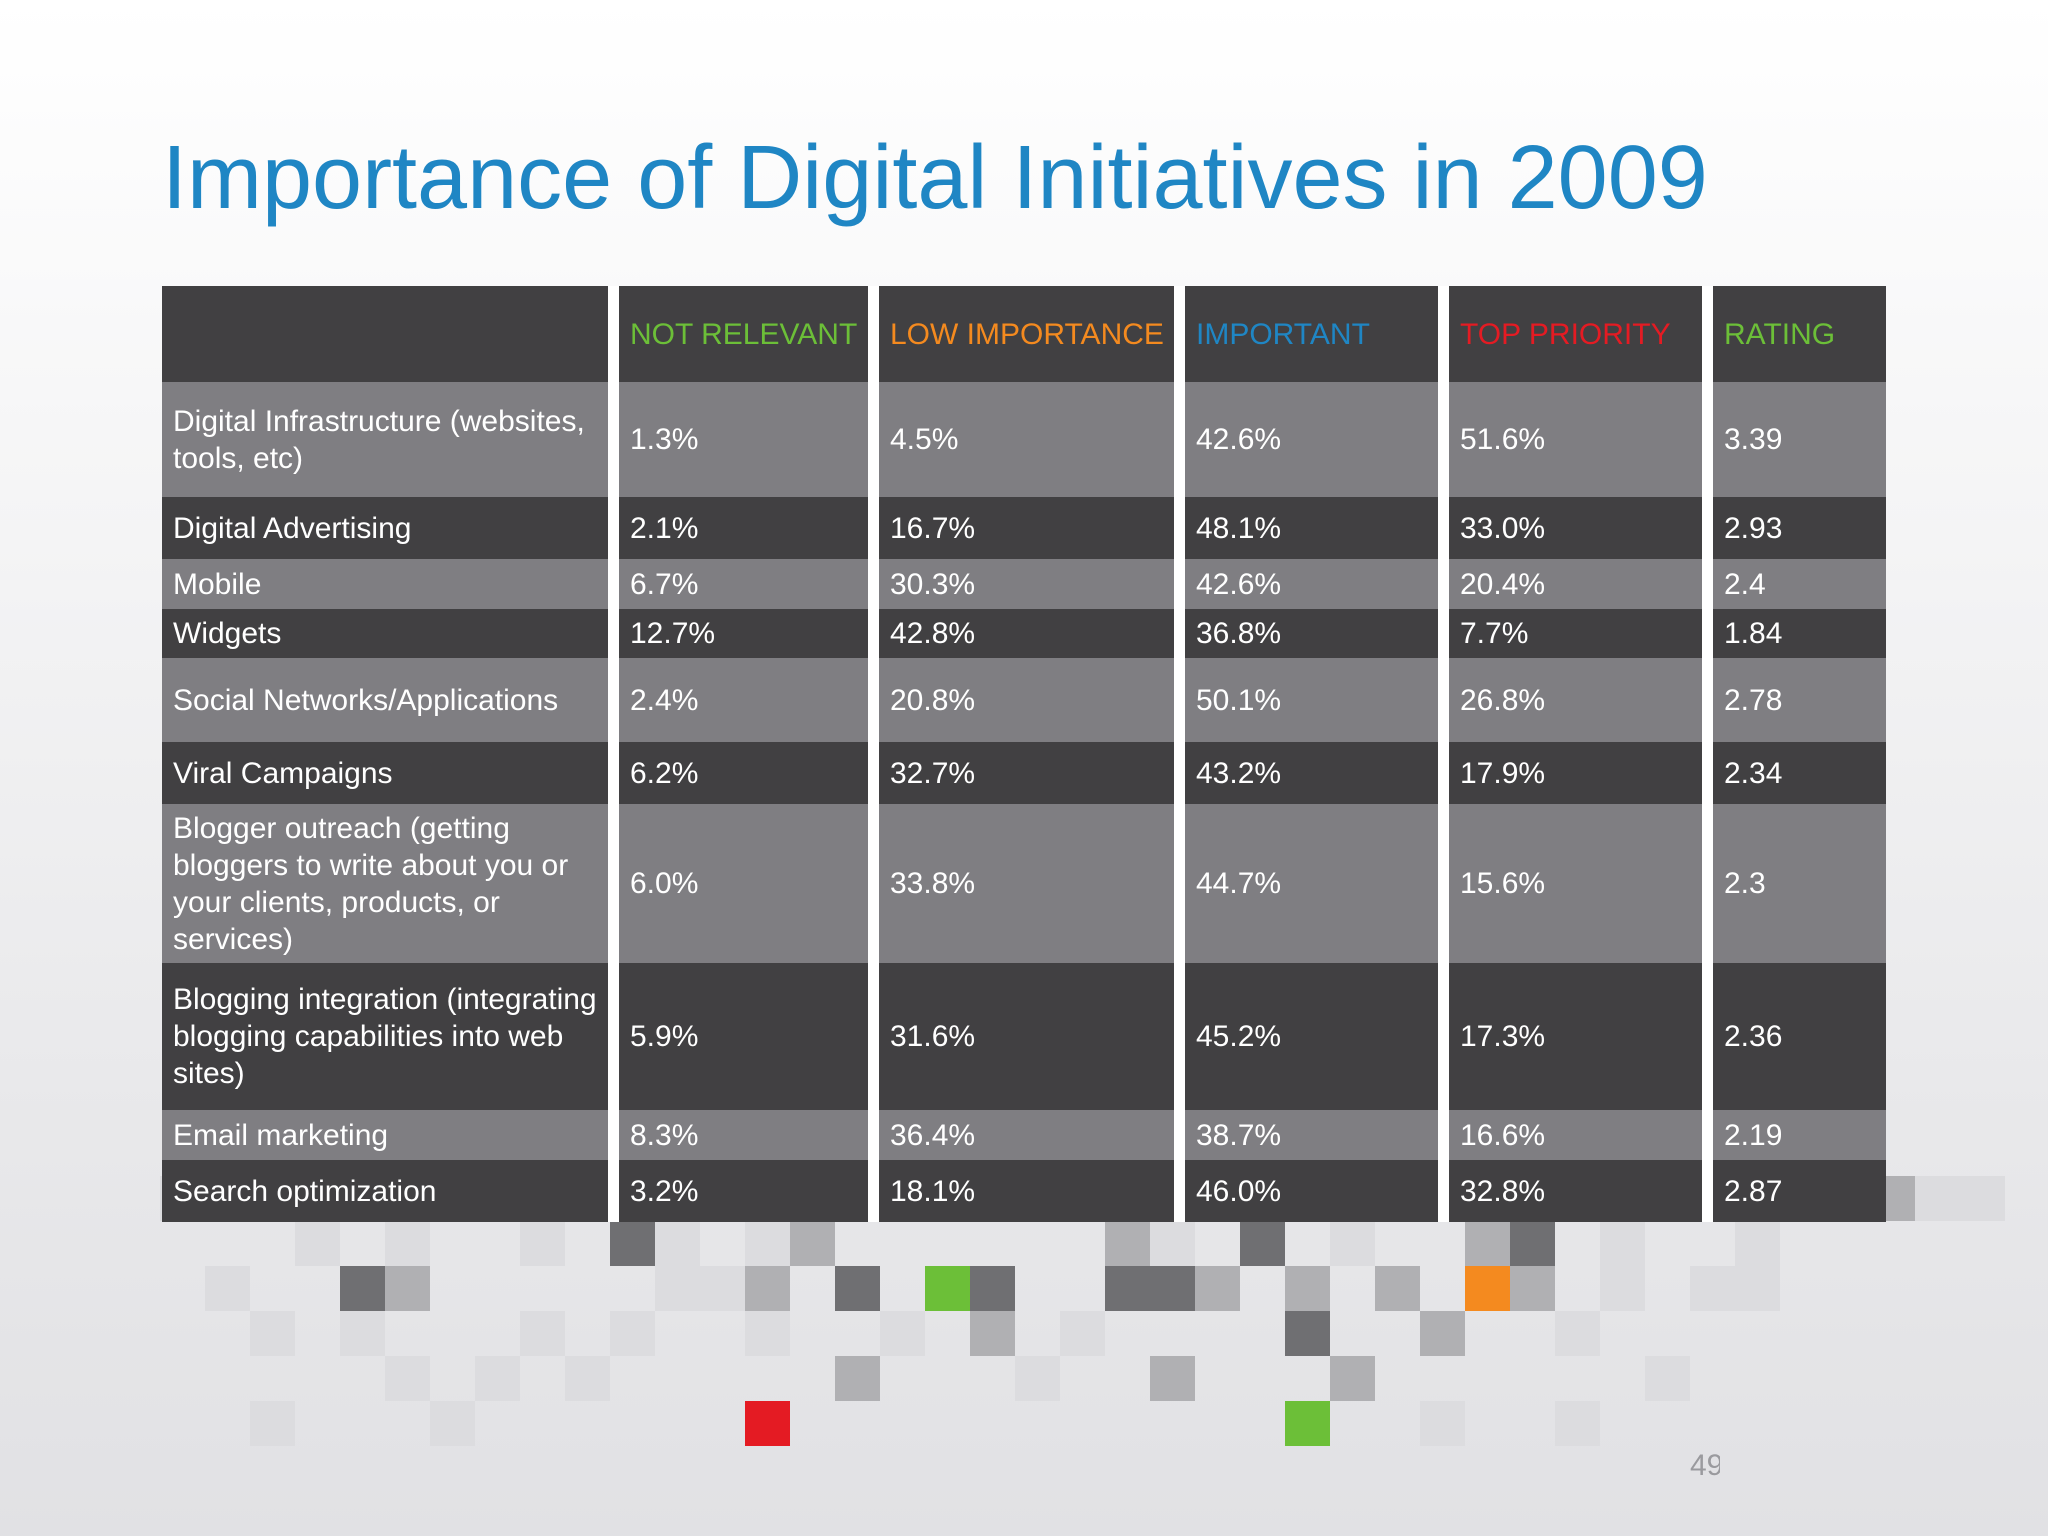 The image size is (2048, 1536). What do you see at coordinates (749, 1191) in the screenshot?
I see `cell-not-relevant: 3.2%` at bounding box center [749, 1191].